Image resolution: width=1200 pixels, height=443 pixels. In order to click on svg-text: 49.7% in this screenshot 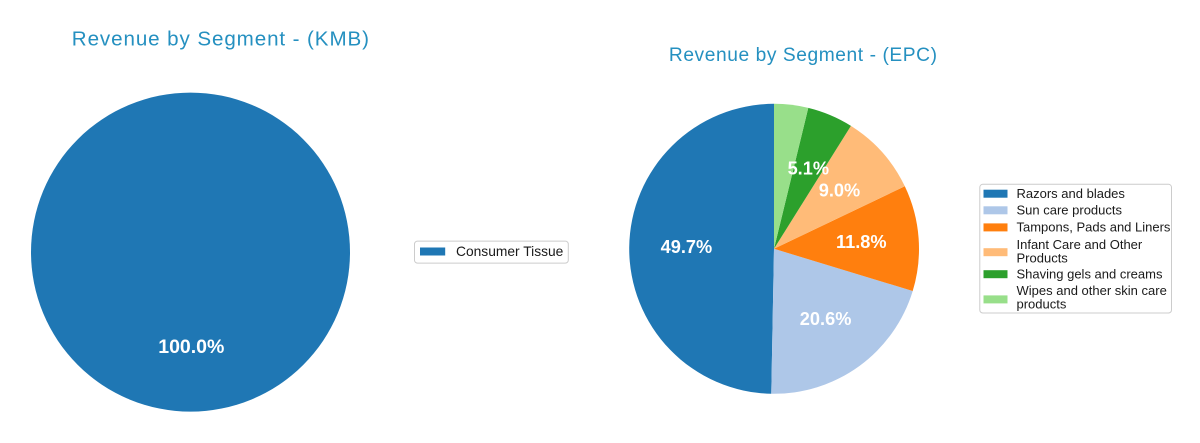, I will do `click(687, 247)`.